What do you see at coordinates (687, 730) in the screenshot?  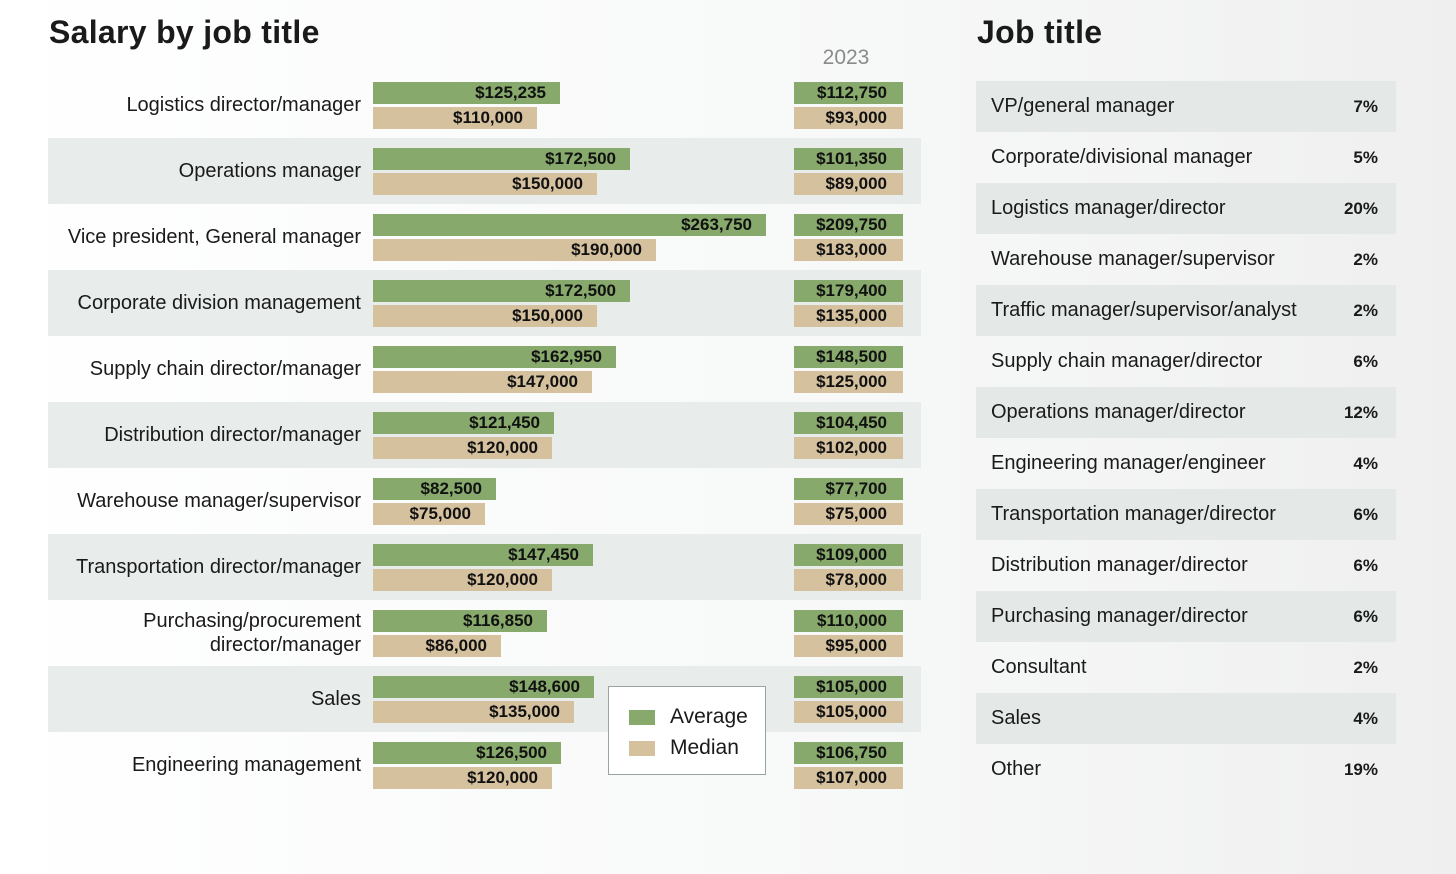 I see `chart-legend: Average Median` at bounding box center [687, 730].